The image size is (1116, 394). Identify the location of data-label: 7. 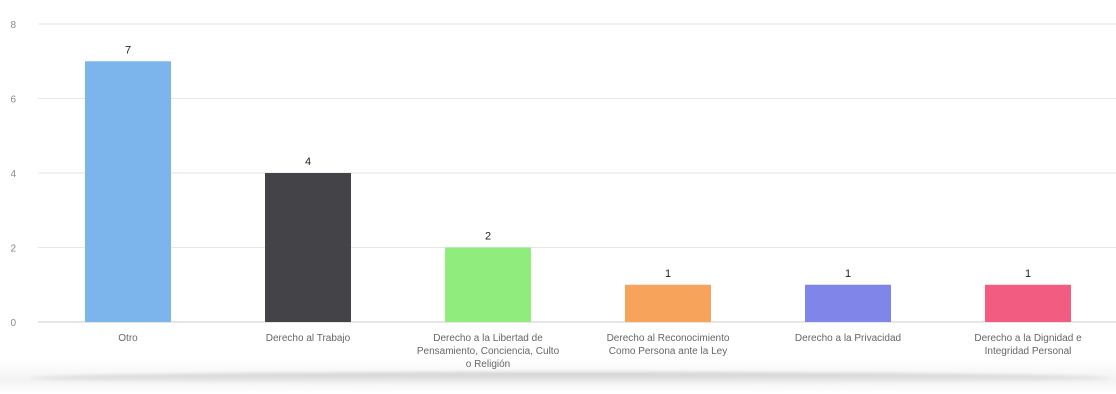
(128, 50).